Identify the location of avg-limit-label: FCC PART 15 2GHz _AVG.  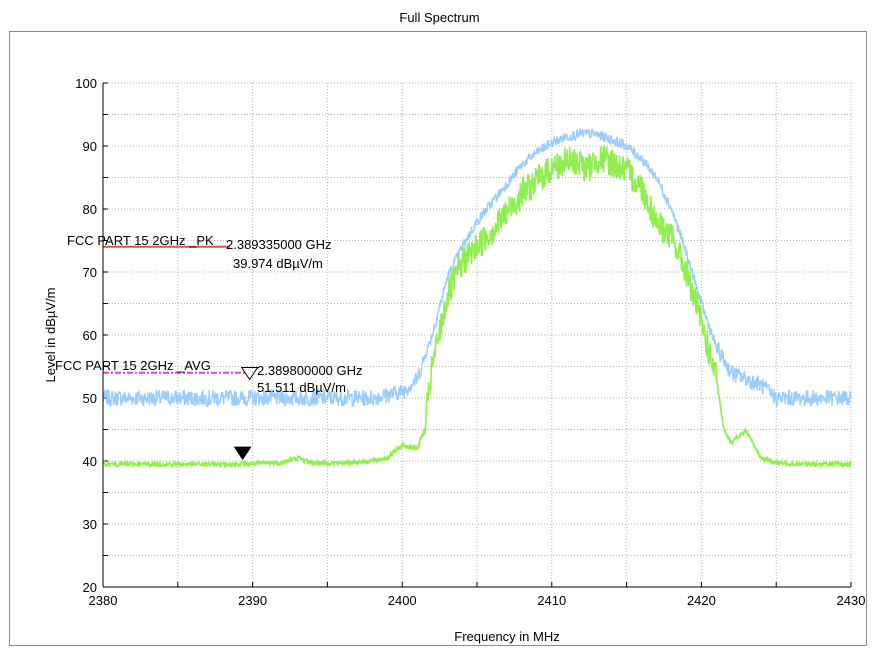
(133, 365).